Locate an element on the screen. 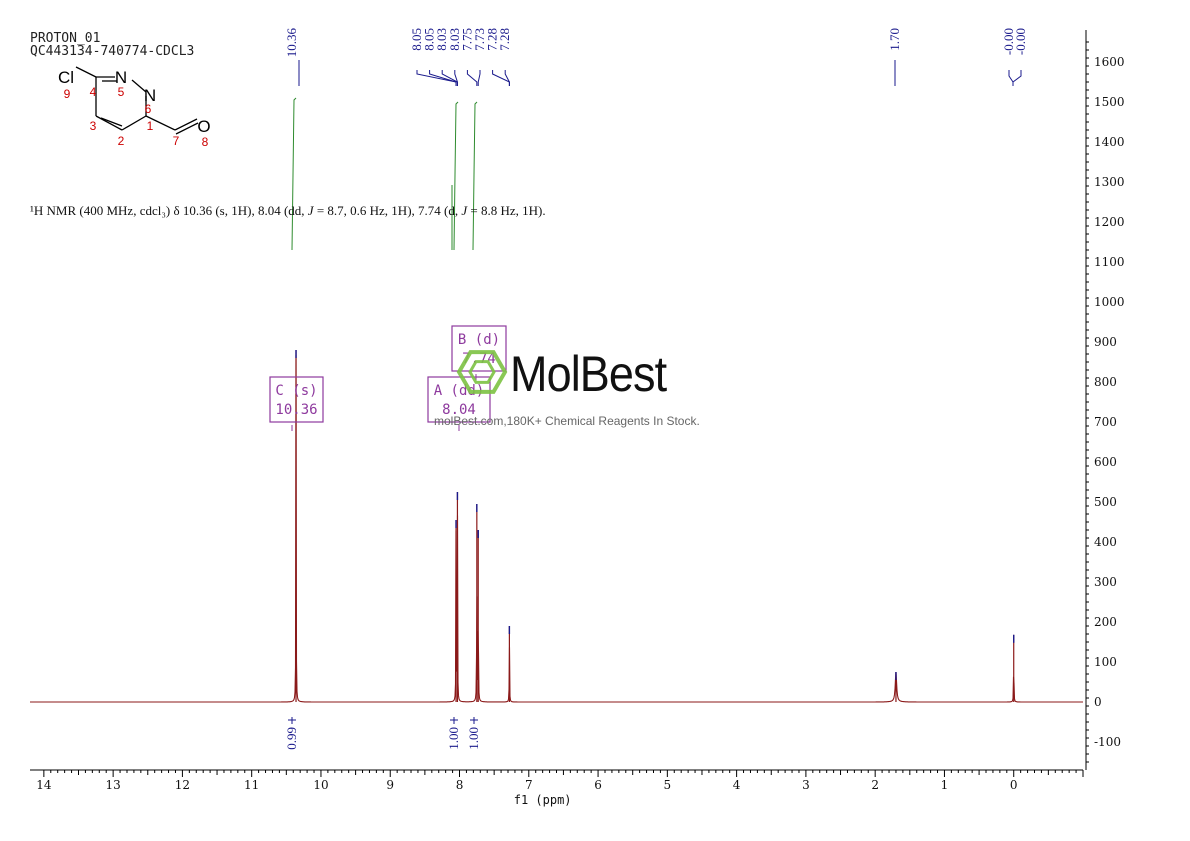 The height and width of the screenshot is (841, 1190). y-tick-label: 1600 is located at coordinates (1109, 62).